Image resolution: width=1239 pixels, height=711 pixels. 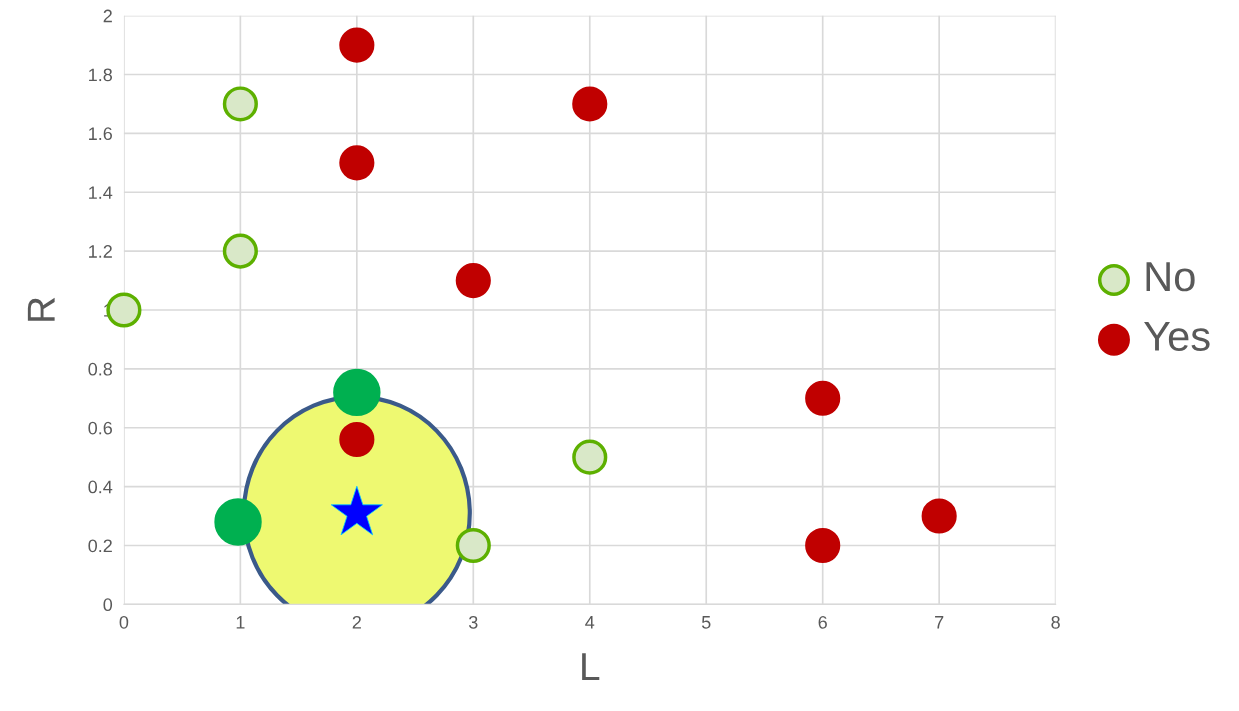 What do you see at coordinates (108, 605) in the screenshot?
I see `y-tick-label: 0` at bounding box center [108, 605].